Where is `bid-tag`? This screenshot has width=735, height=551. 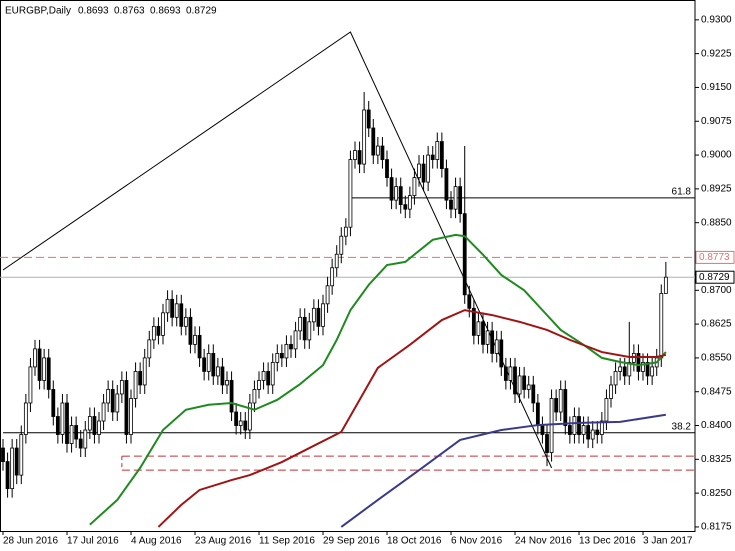
bid-tag is located at coordinates (715, 277).